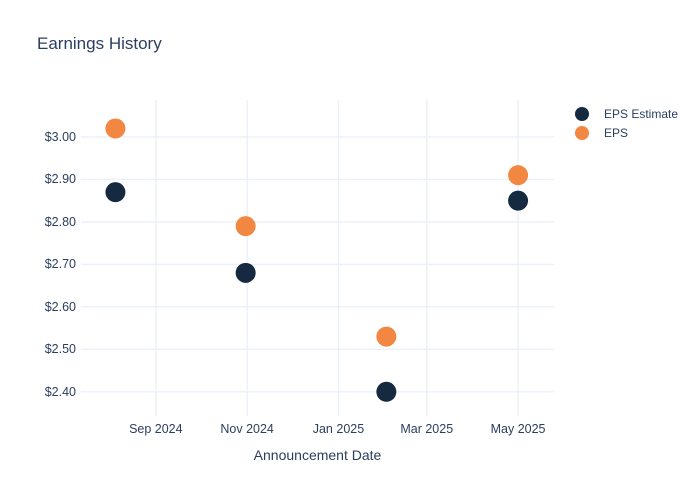  What do you see at coordinates (60, 306) in the screenshot?
I see `y-tick-label: $2.60` at bounding box center [60, 306].